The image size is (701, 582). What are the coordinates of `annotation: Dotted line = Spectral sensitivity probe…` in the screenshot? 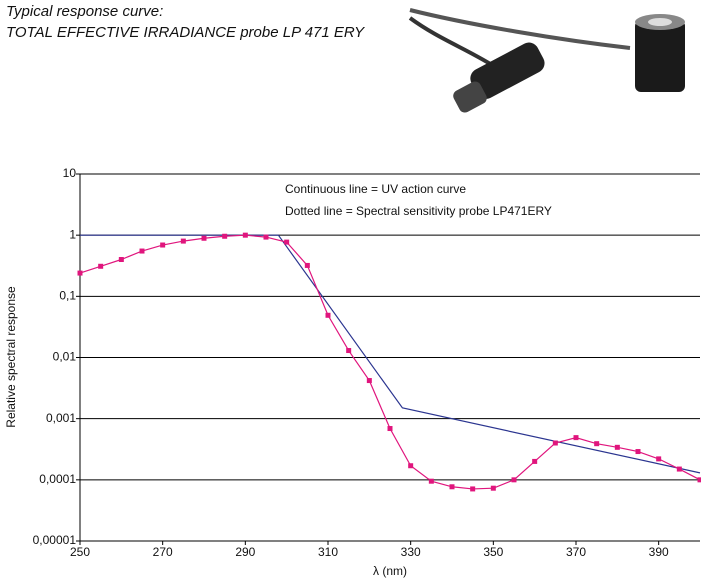 It's located at (418, 211).